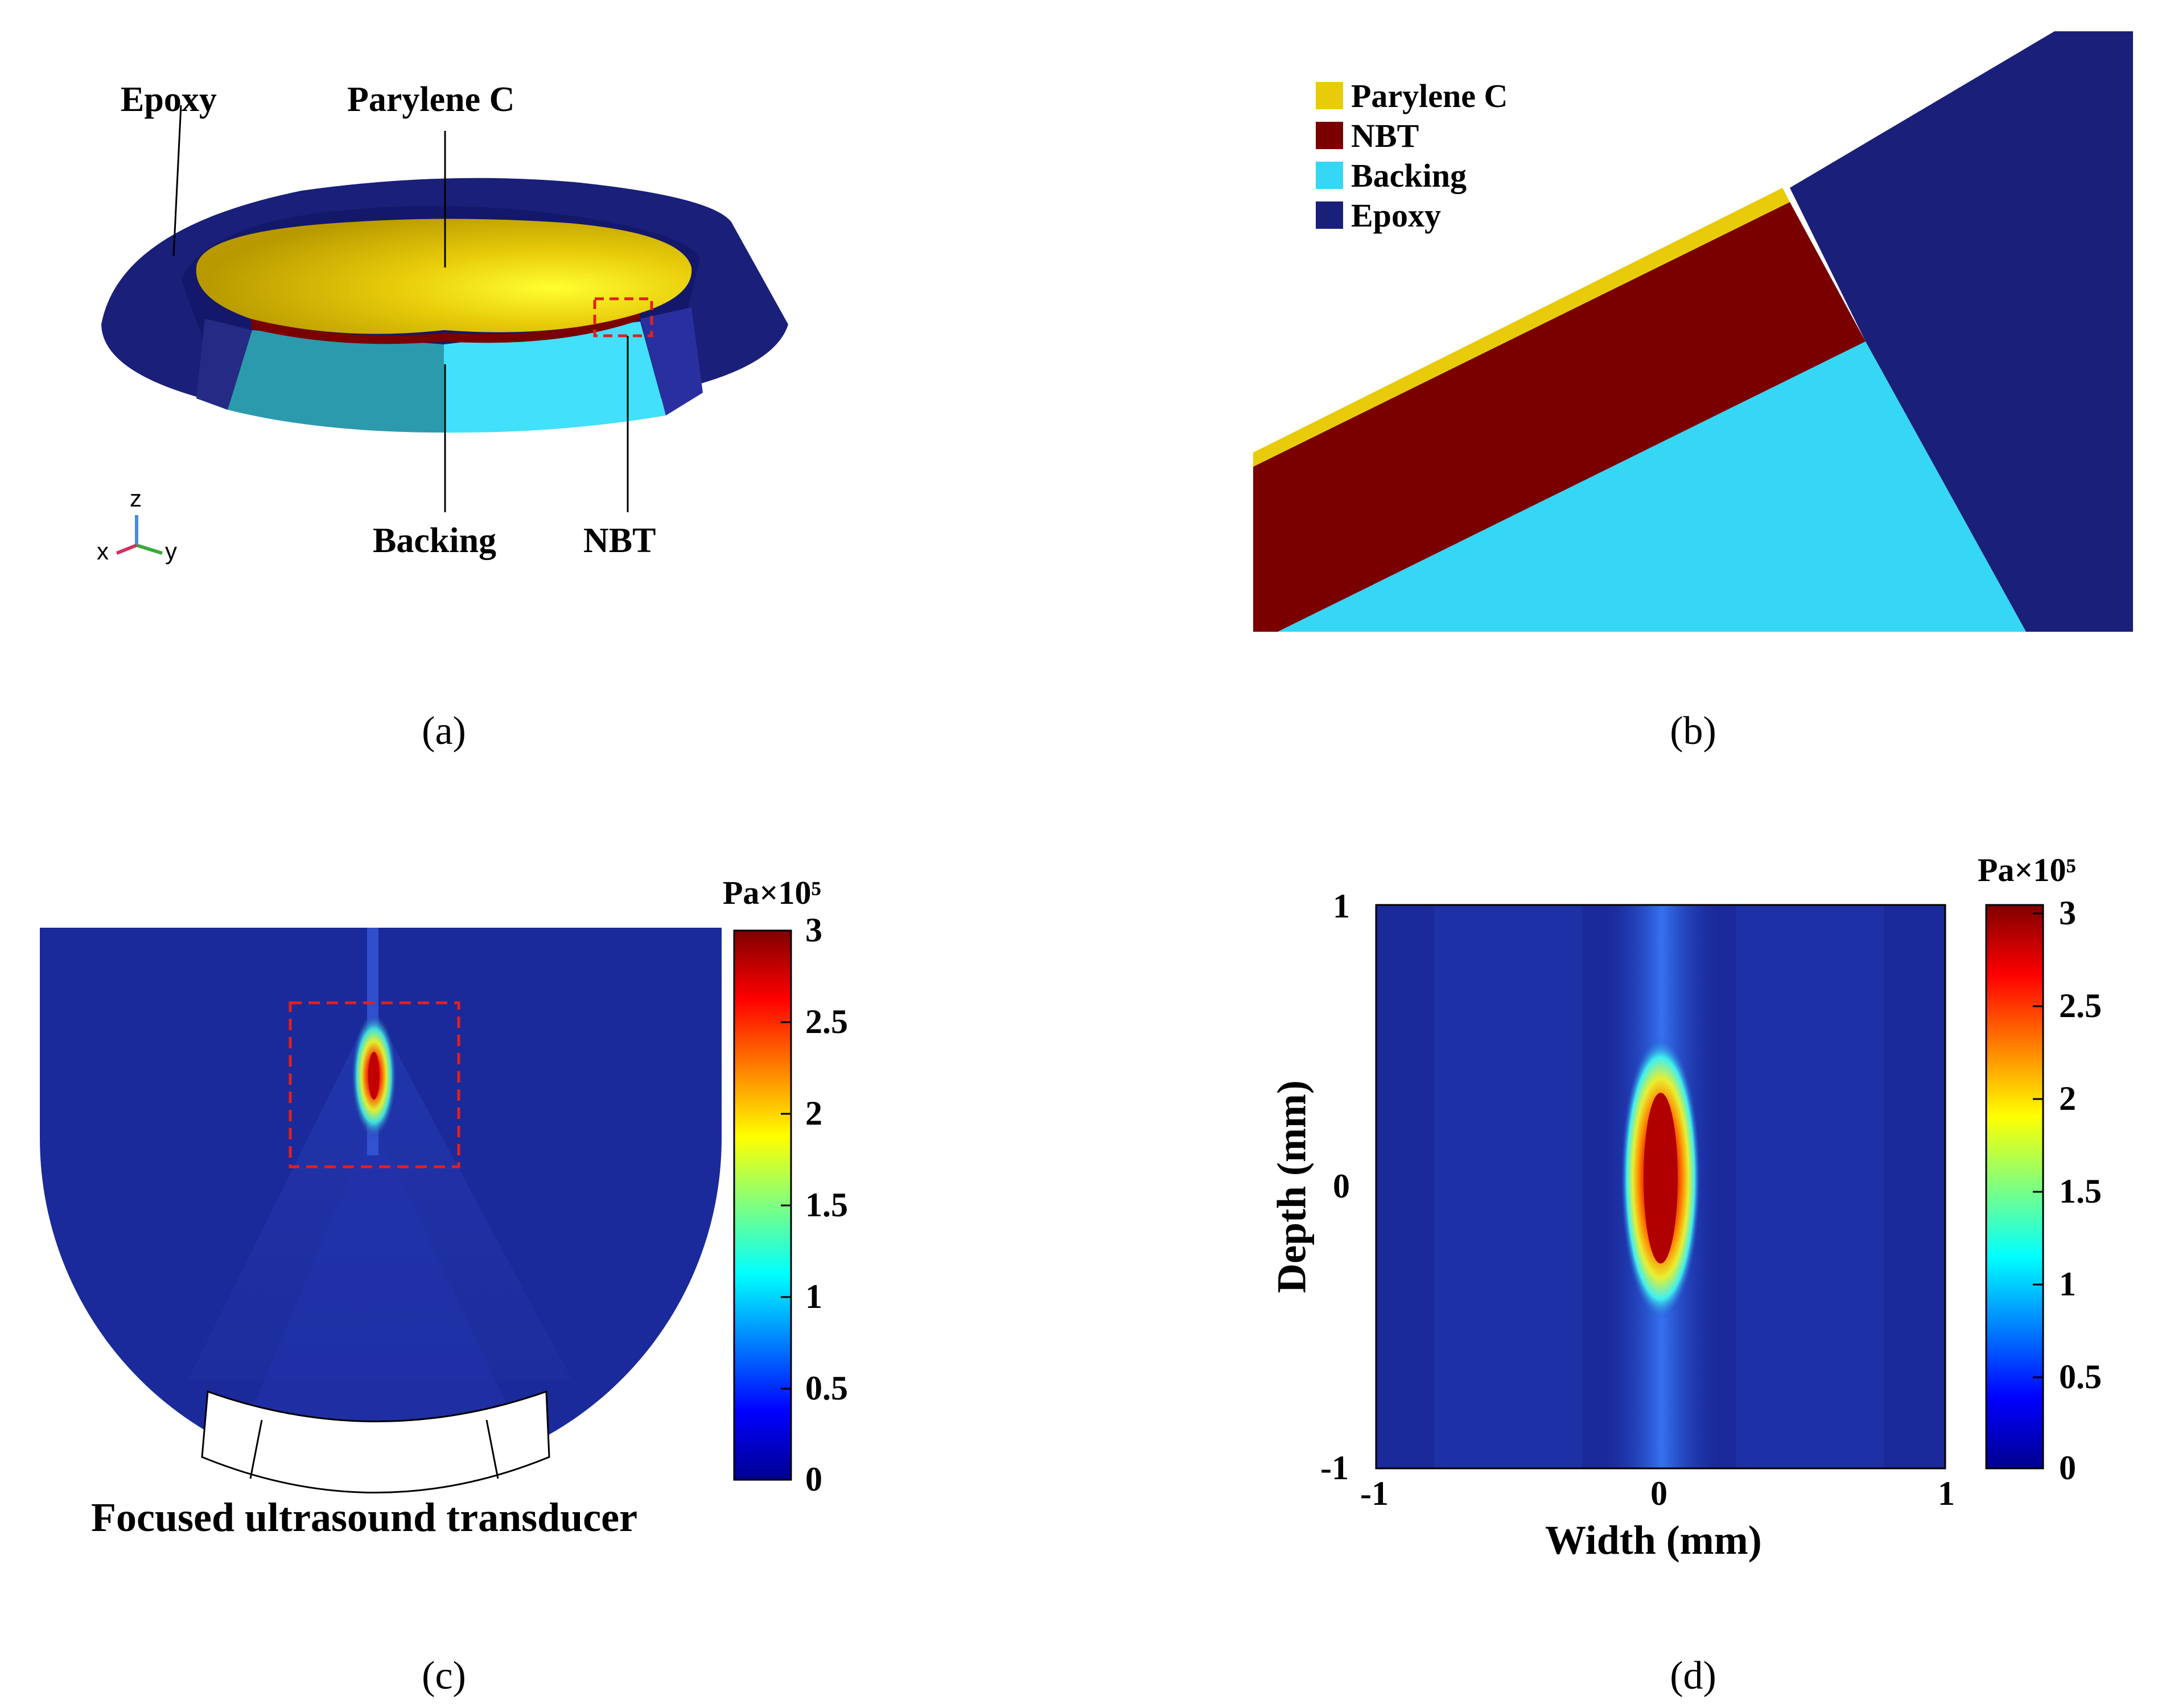 This screenshot has width=2170, height=1708. I want to click on colorbar-d-tick: 1.5, so click(2080, 1191).